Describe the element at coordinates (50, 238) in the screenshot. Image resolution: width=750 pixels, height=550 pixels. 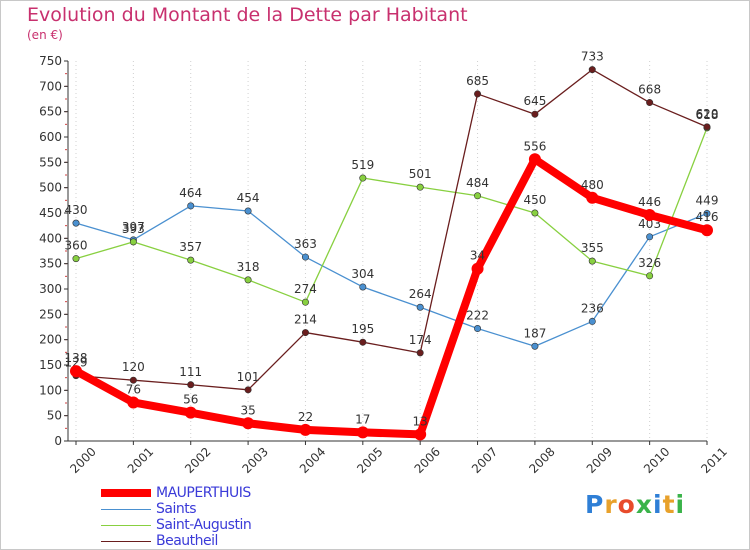
I see `y-tick-label: 400` at that location.